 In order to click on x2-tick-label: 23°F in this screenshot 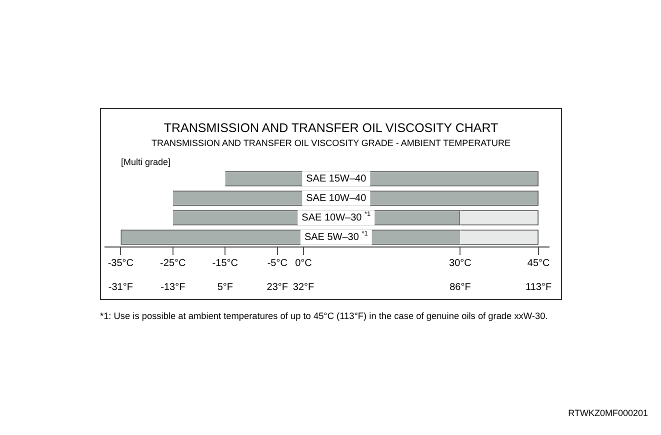, I will do `click(277, 287)`.